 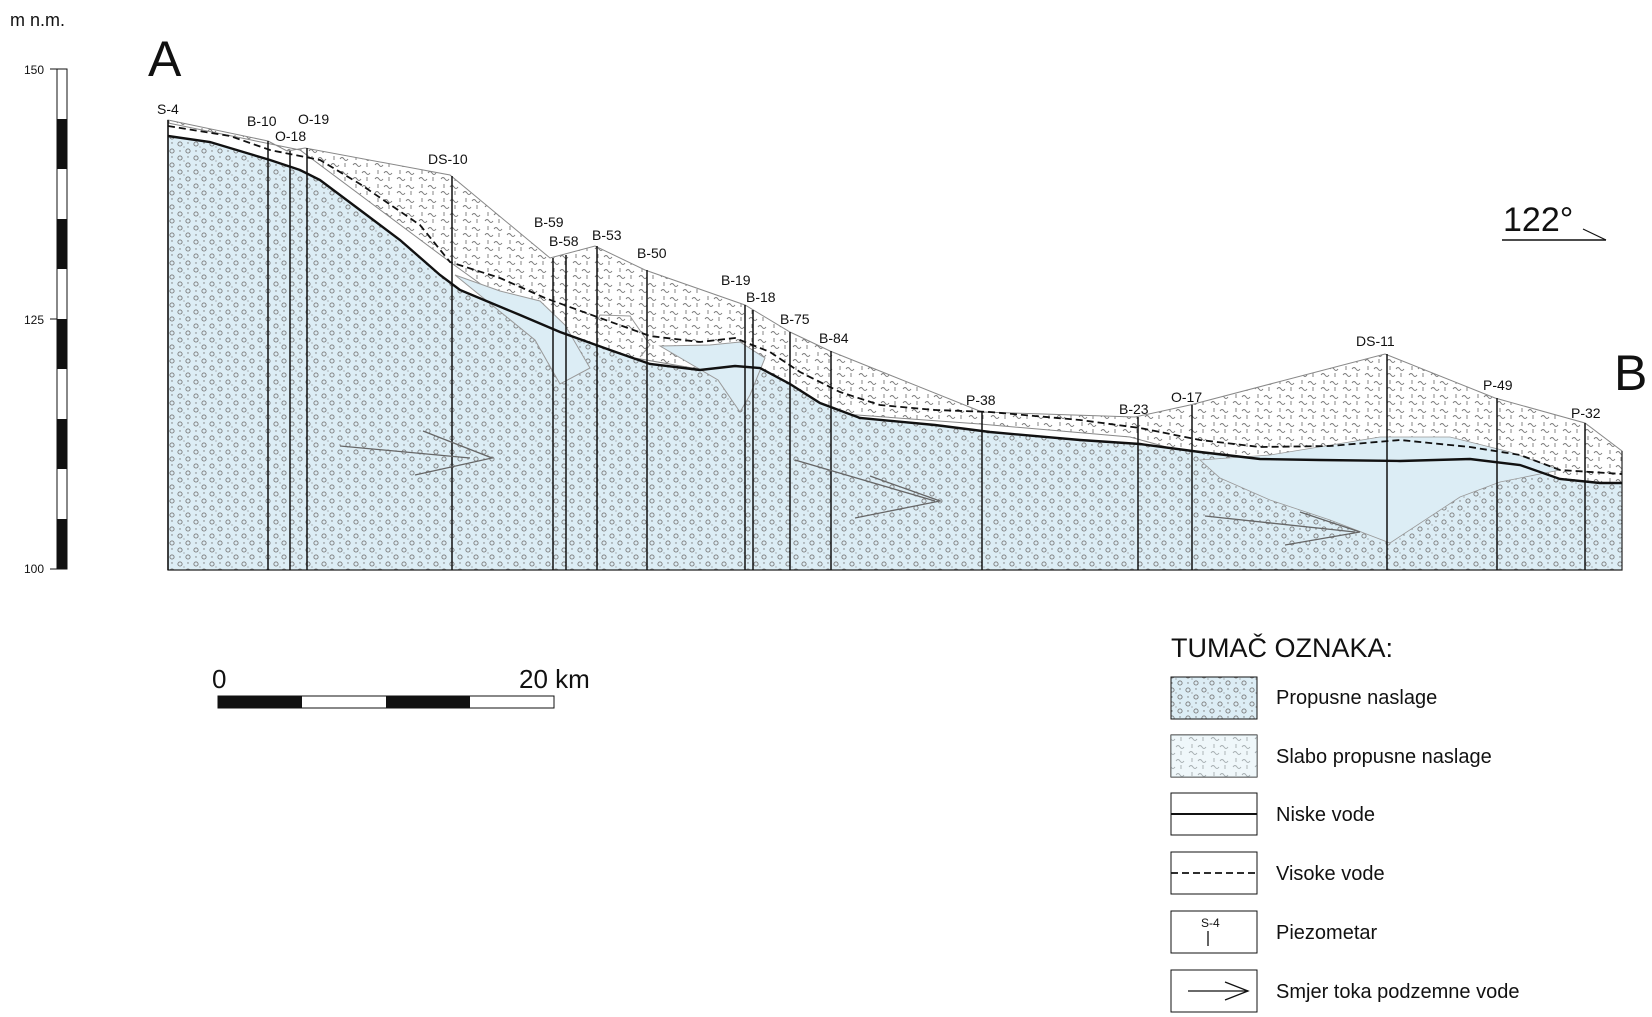 I want to click on arrow-icon, so click(x=1219, y=991).